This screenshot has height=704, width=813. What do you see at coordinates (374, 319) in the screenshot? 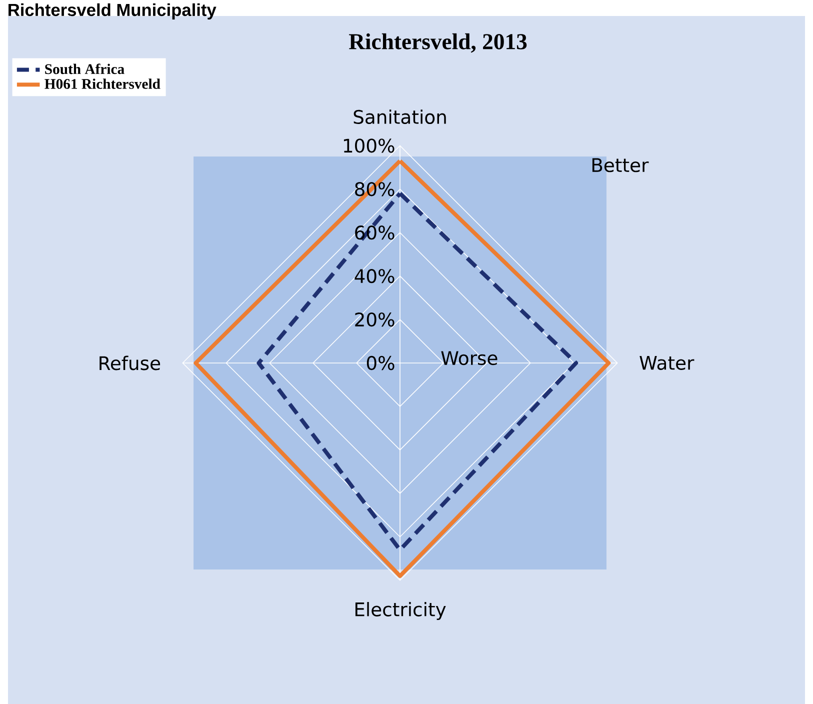
I see `y-tick-label: 20%` at bounding box center [374, 319].